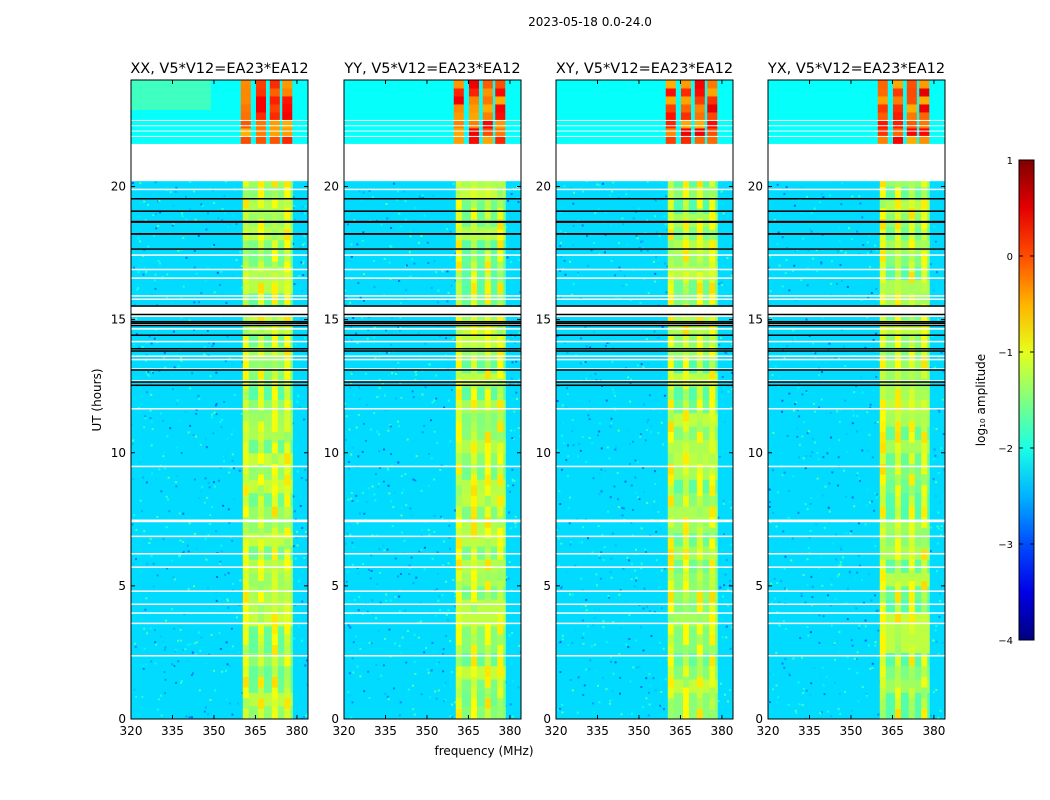  I want to click on dark-row, so click(432, 351).